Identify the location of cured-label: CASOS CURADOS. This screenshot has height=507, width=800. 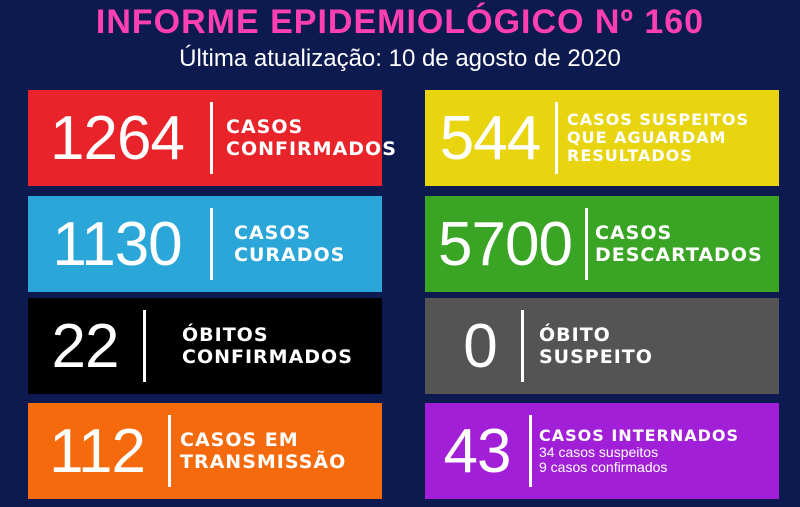
(290, 244).